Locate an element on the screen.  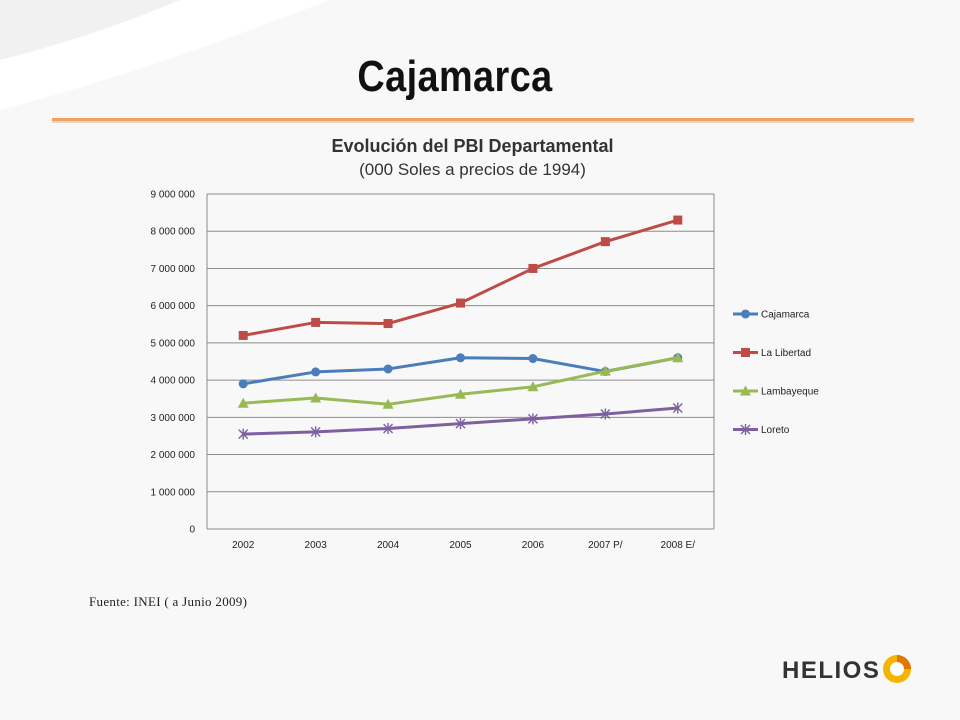
y-tick-label: 2 000 000 is located at coordinates (173, 455).